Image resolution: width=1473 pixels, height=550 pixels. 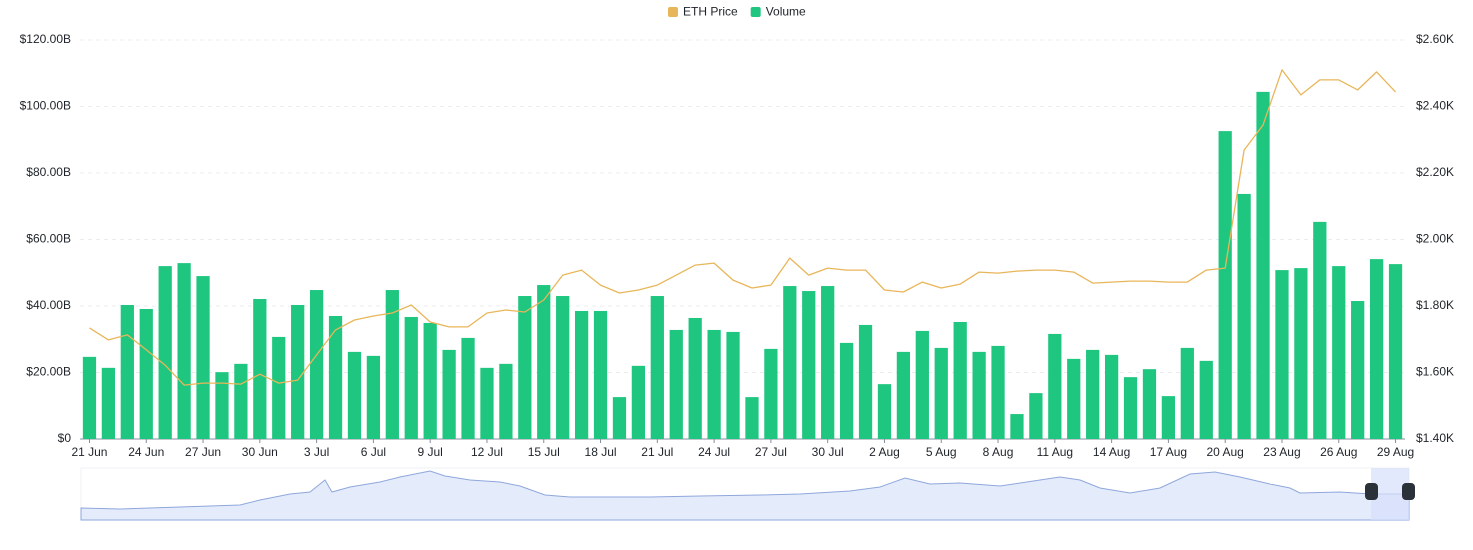 What do you see at coordinates (1224, 452) in the screenshot?
I see `x-tick-label: 20 Aug` at bounding box center [1224, 452].